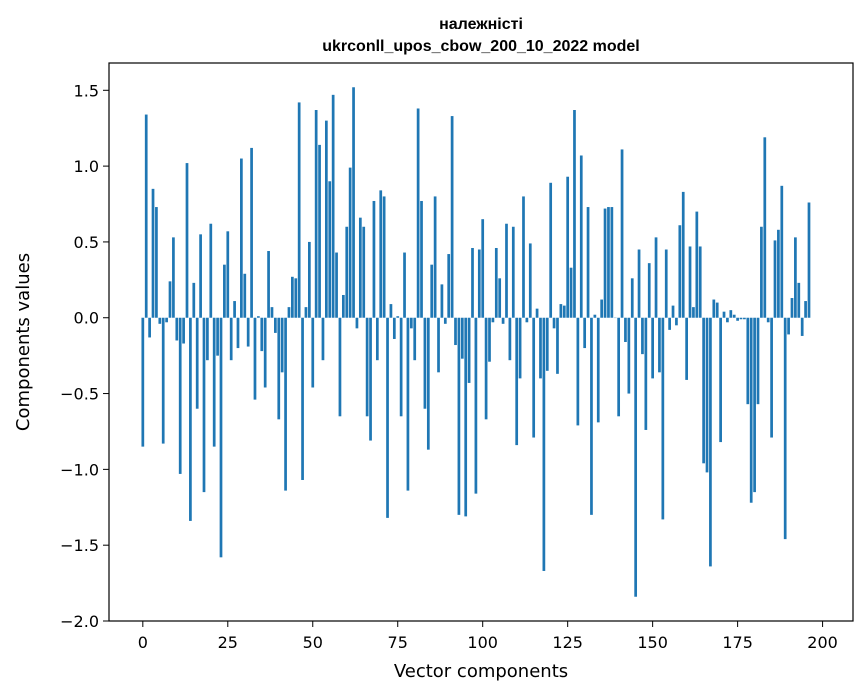  Describe the element at coordinates (737, 642) in the screenshot. I see `x-tick-label: 175` at that location.